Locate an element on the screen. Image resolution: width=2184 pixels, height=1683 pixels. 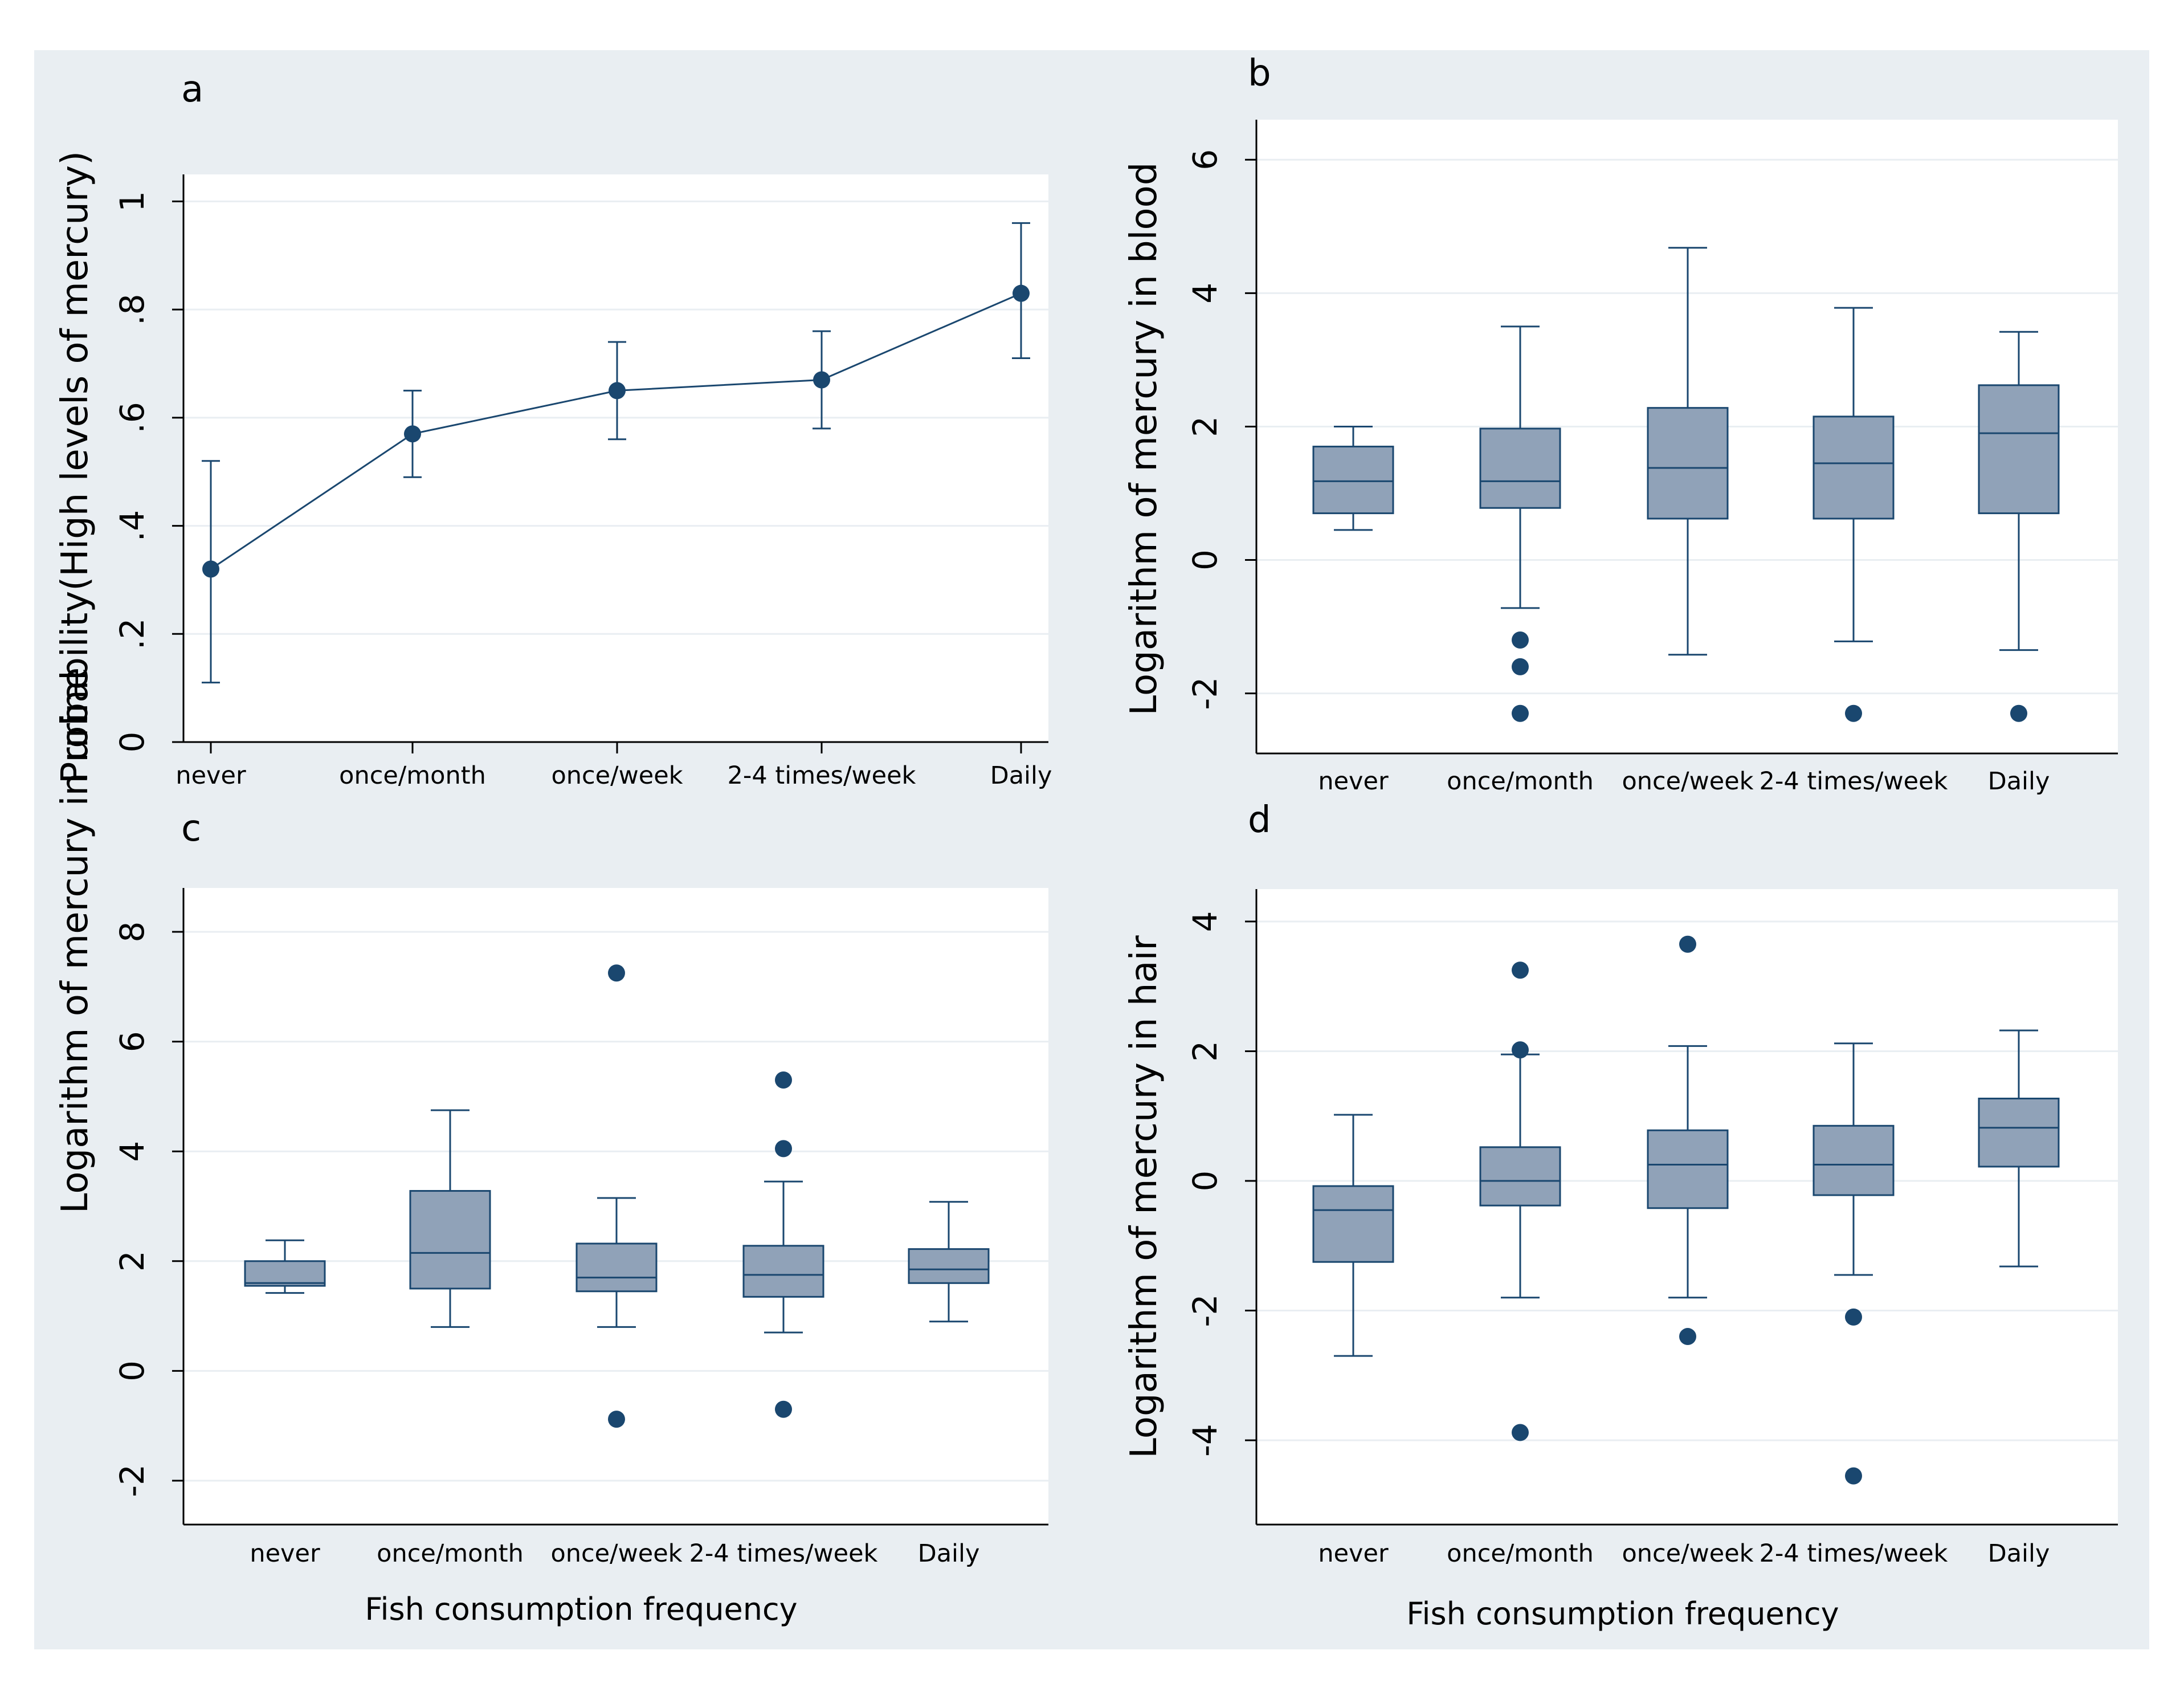
panel-c-y-tick-label: 6 is located at coordinates (132, 1041).